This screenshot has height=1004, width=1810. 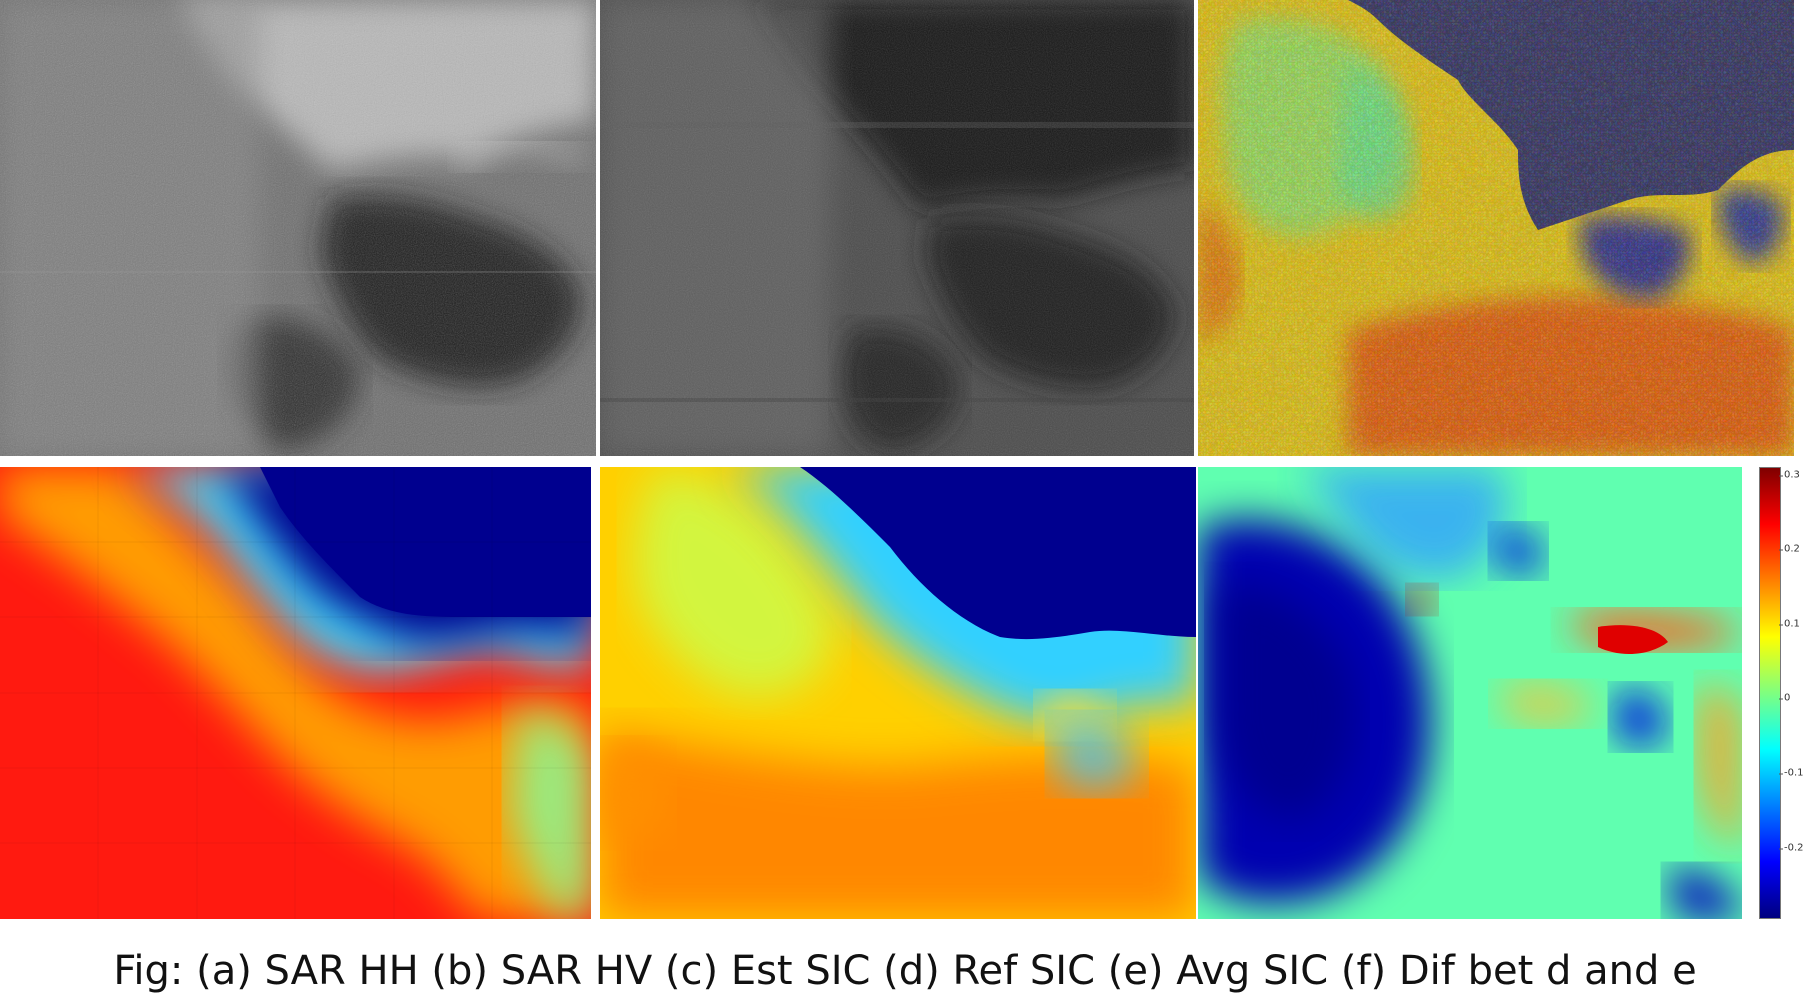 I want to click on colorbar-tick: 0.1, so click(x=1789, y=624).